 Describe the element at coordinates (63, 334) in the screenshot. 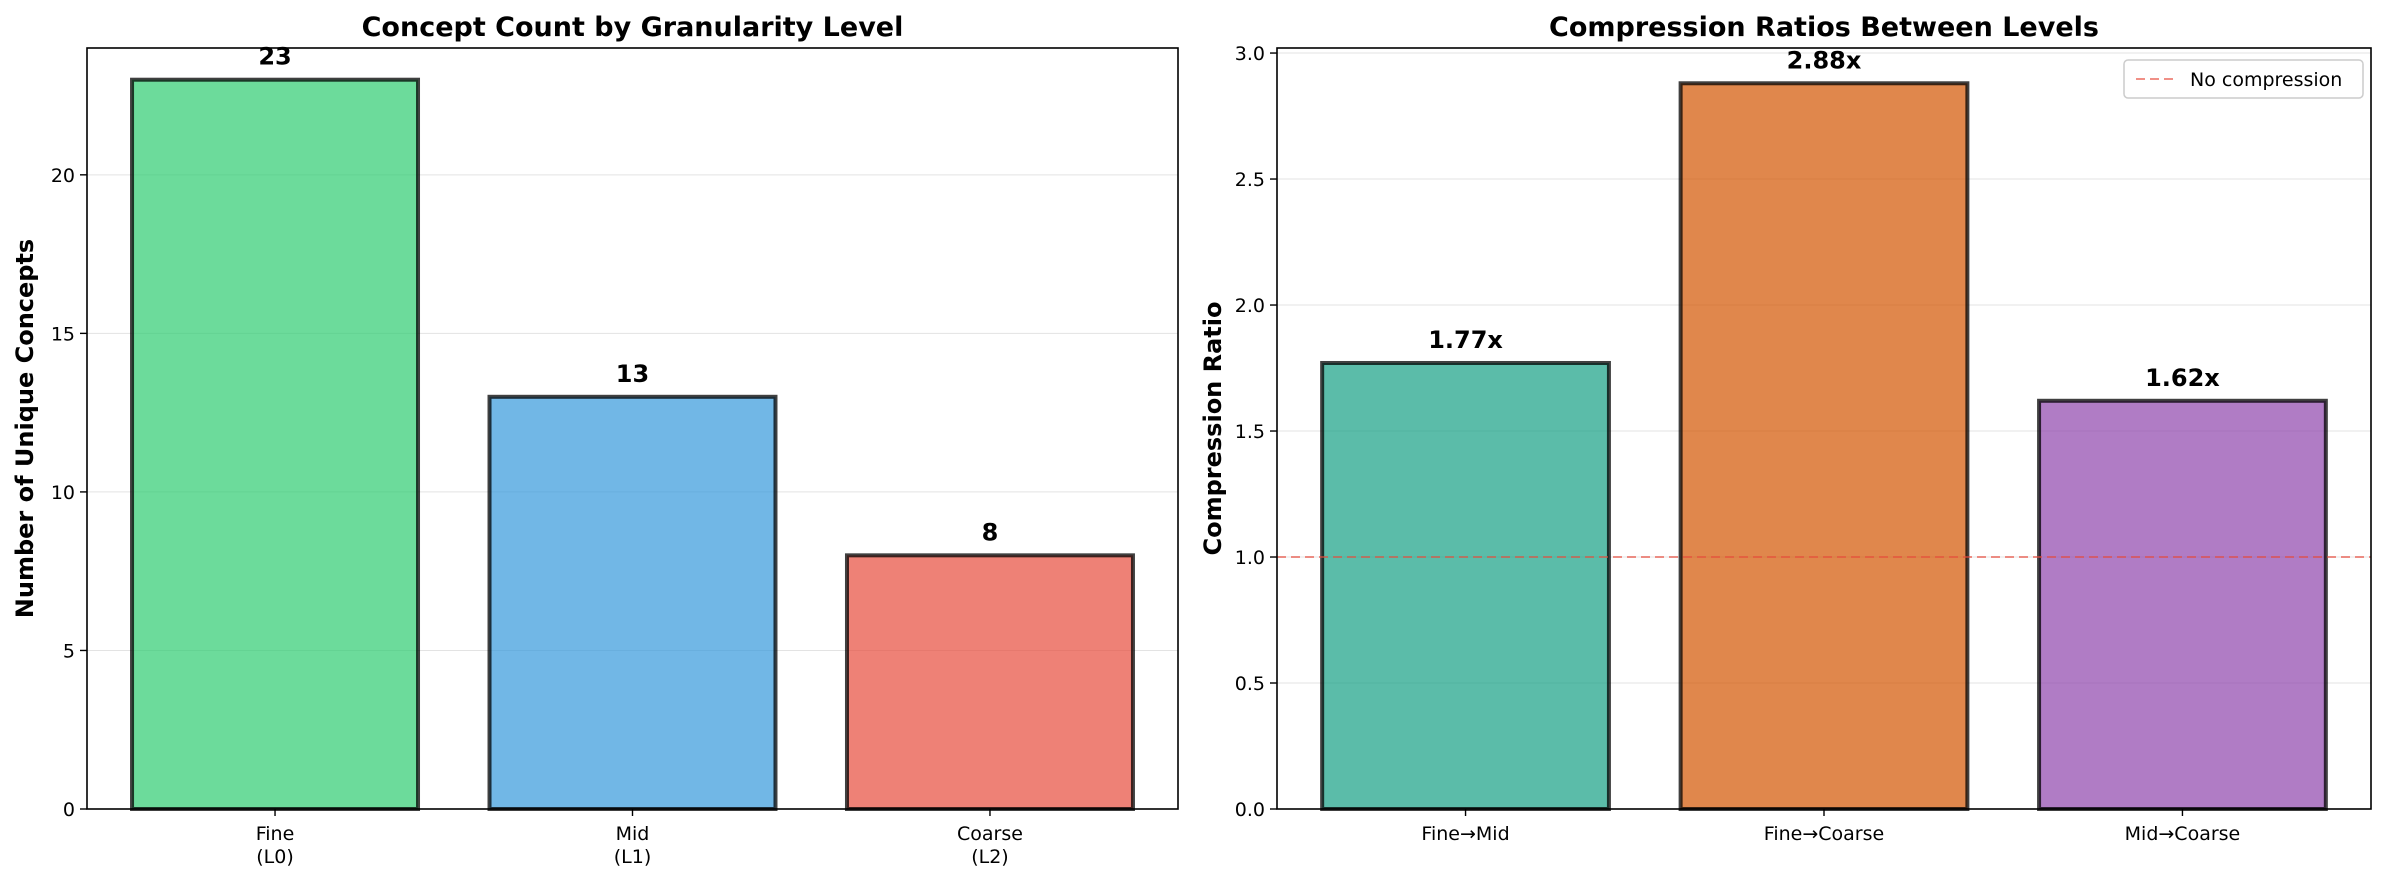

I see `y-tick-label: 15` at that location.